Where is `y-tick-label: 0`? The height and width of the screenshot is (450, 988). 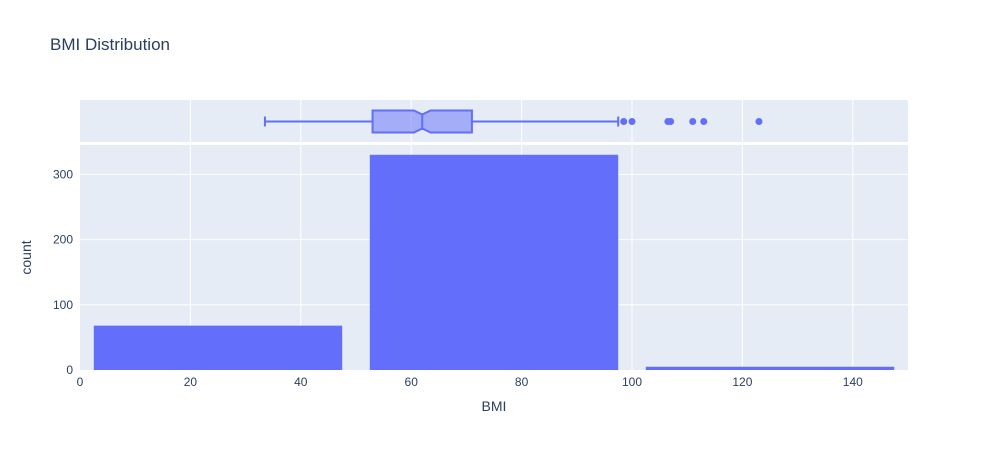 y-tick-label: 0 is located at coordinates (69, 370).